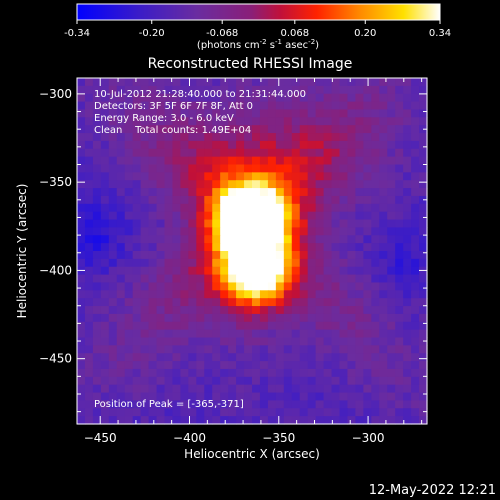 Image resolution: width=500 pixels, height=500 pixels. What do you see at coordinates (173, 106) in the screenshot?
I see `info-line-detectors: Detectors: 3F 5F 6F 7F 8F, Att 0` at bounding box center [173, 106].